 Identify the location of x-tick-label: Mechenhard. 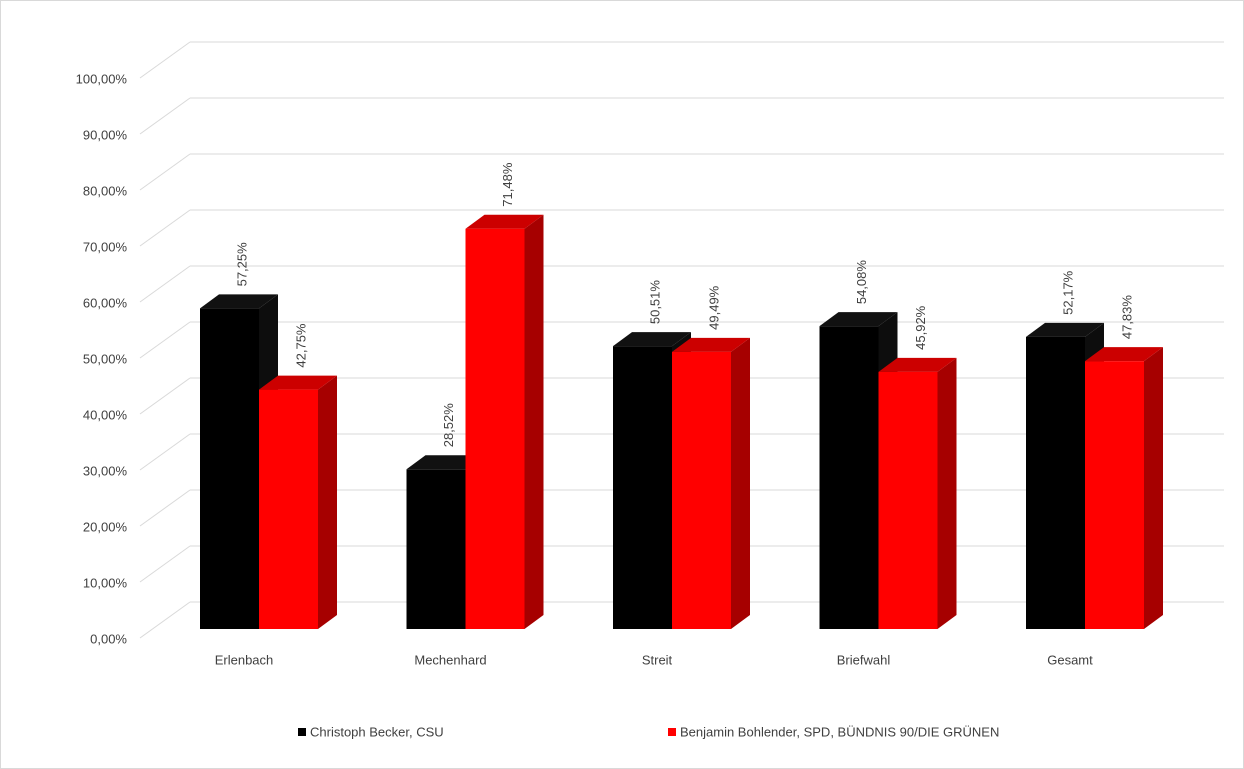
(450, 659).